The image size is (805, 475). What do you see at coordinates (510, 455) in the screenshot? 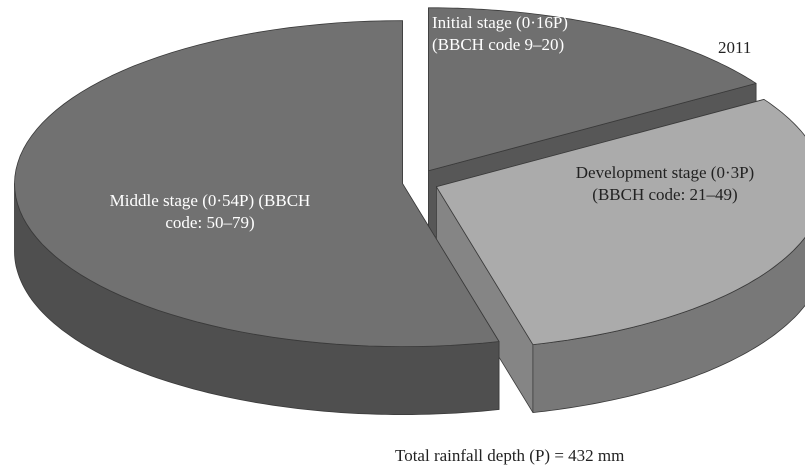
I see `chart-note: Total rainfall depth (P) = 432 mm` at bounding box center [510, 455].